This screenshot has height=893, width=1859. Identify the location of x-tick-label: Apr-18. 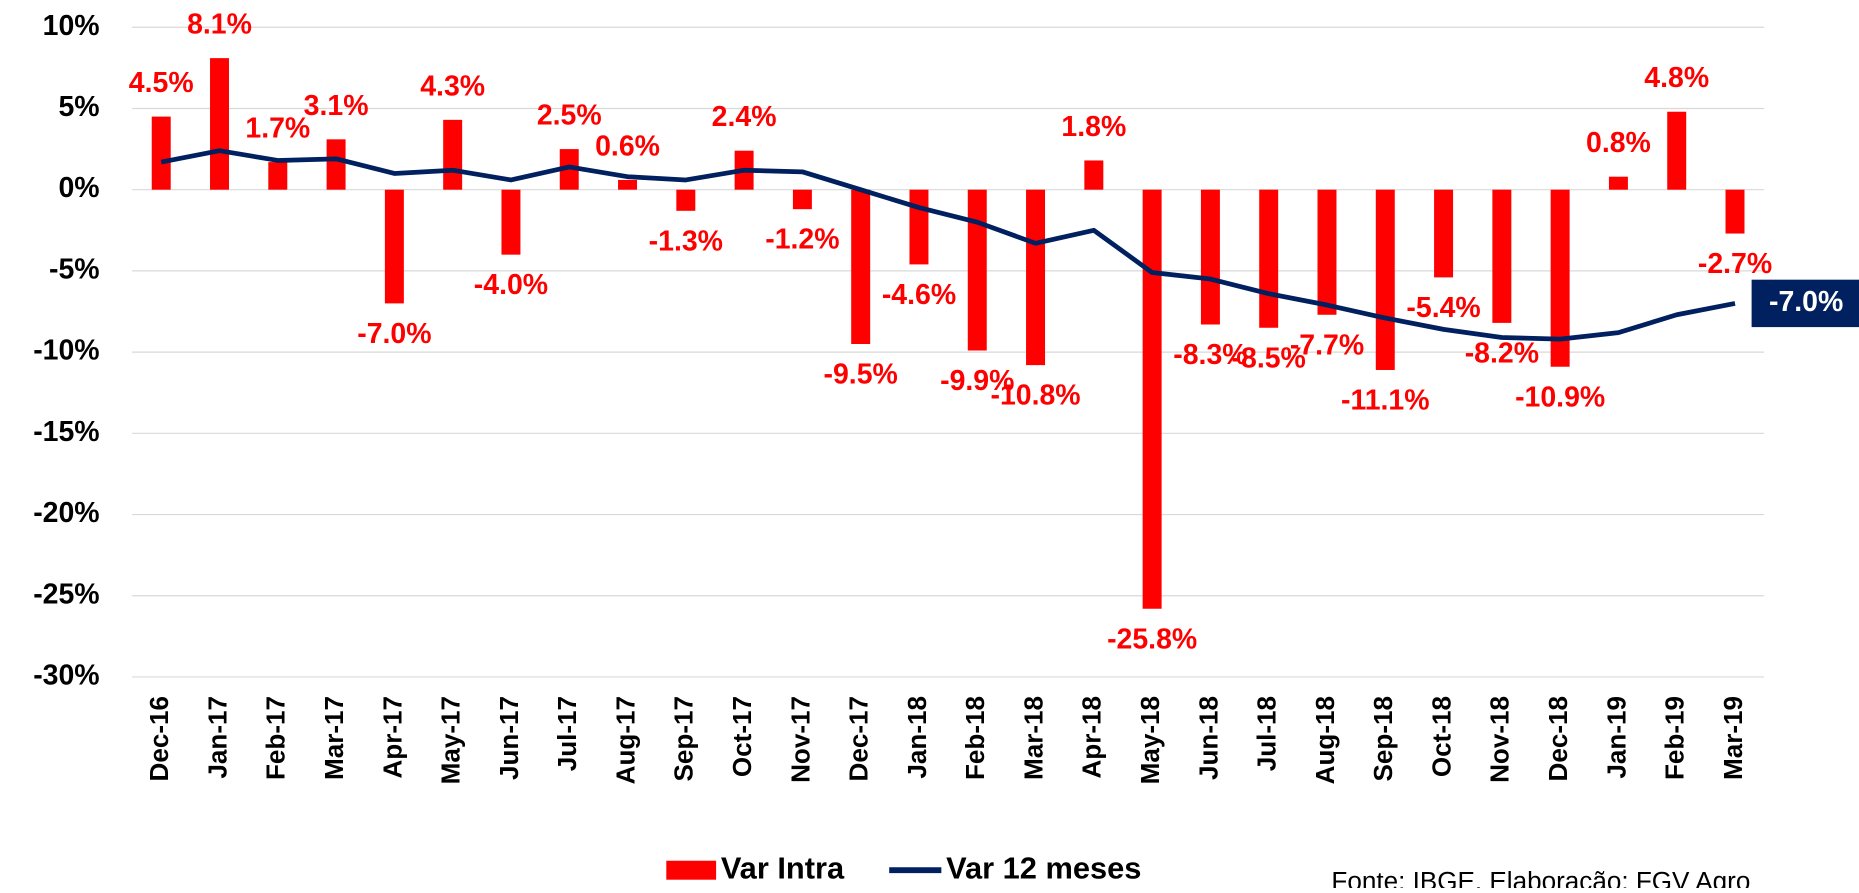
(1092, 737).